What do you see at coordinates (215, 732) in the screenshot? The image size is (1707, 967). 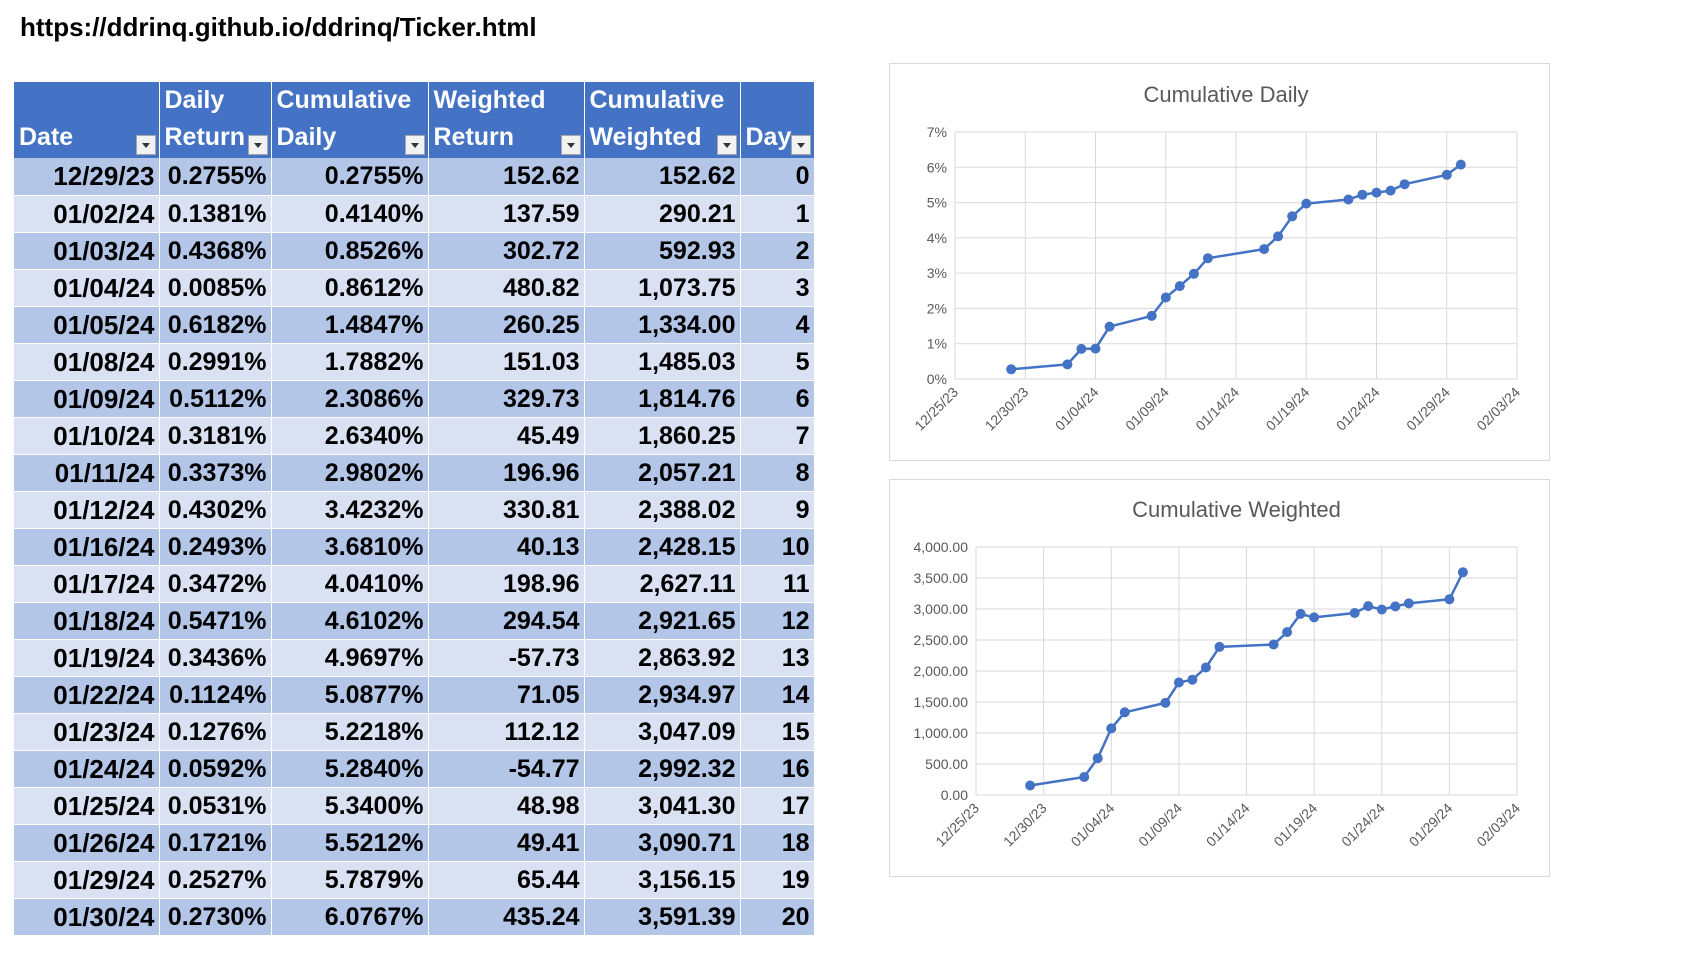 I see `cell-daily-return: 0.1276%` at bounding box center [215, 732].